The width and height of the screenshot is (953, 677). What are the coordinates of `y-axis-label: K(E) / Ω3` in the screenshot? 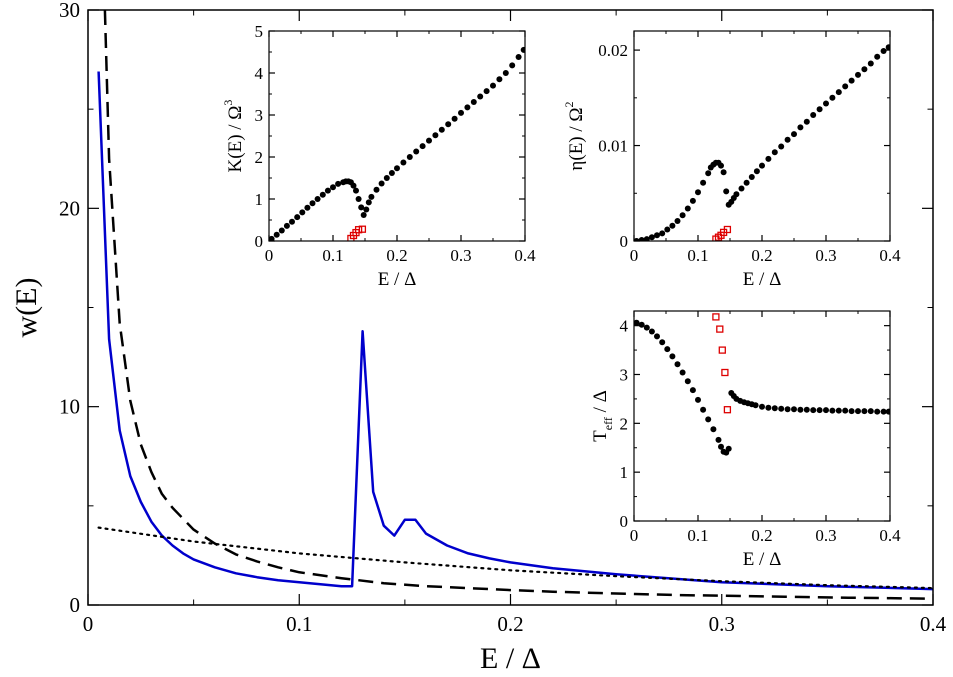 It's located at (233, 136).